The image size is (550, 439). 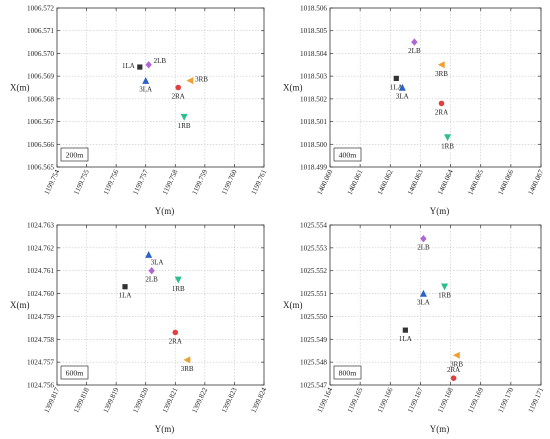 I want to click on x-tick-label: 1199.164, so click(x=325, y=400).